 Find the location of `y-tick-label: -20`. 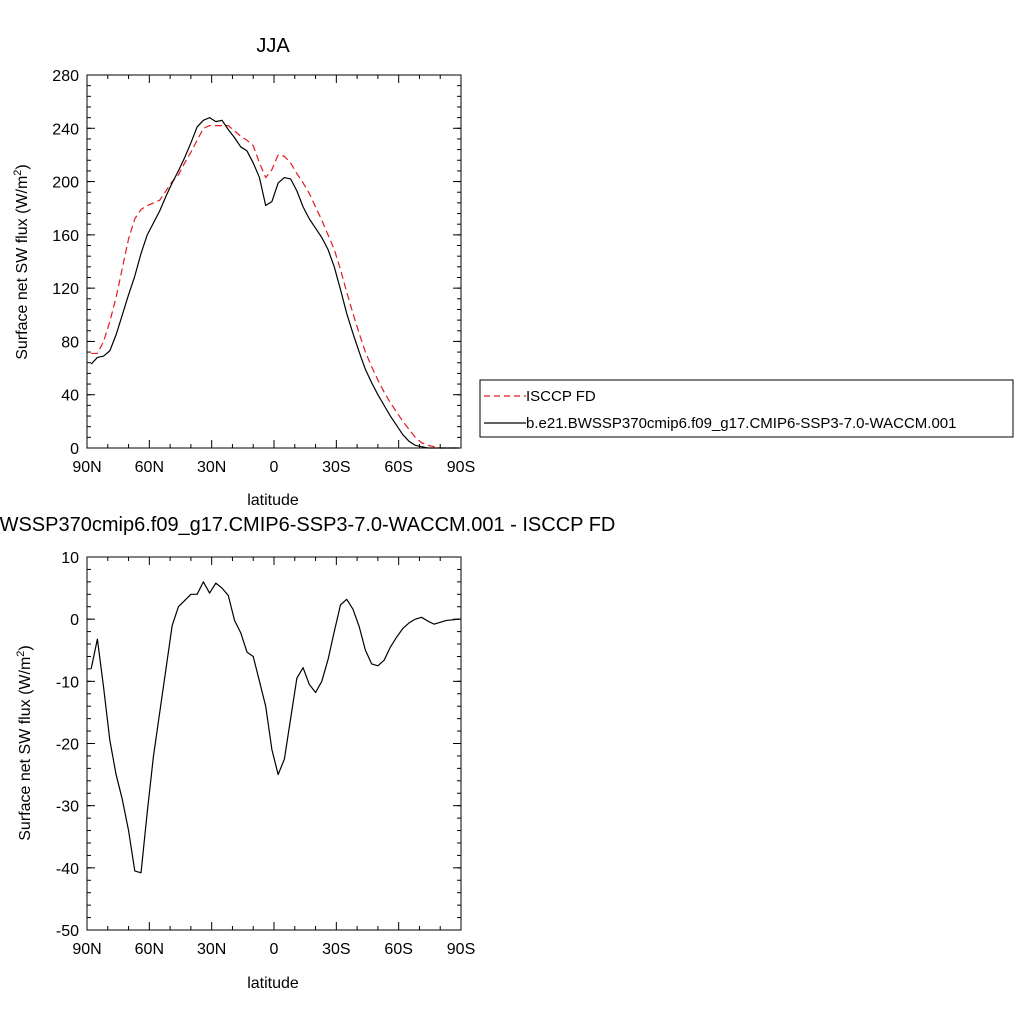

y-tick-label: -20 is located at coordinates (67, 745).